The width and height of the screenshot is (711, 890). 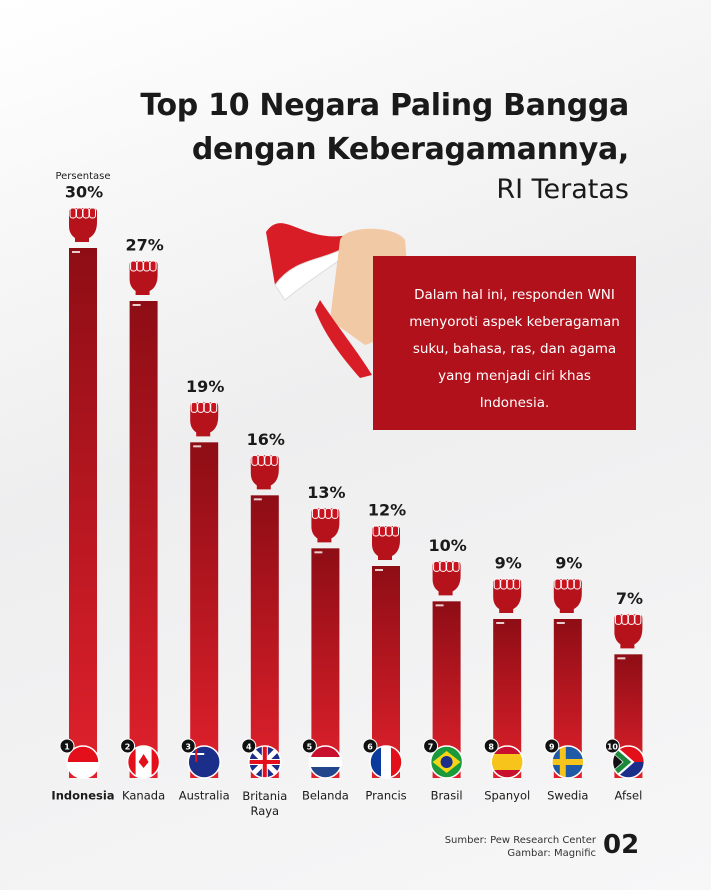 I want to click on rank-label: 1, so click(x=67, y=747).